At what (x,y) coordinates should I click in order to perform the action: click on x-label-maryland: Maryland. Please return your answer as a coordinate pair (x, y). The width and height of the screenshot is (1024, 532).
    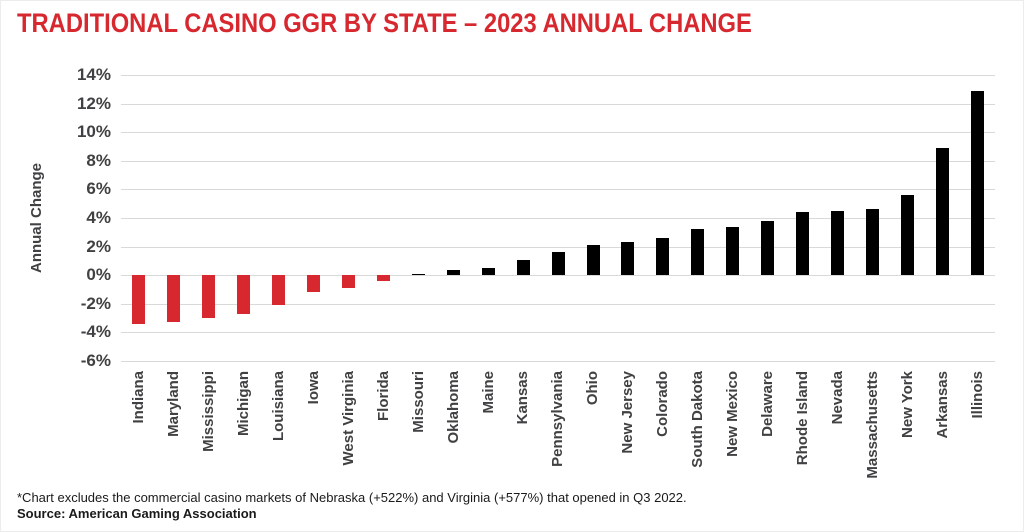
    Looking at the image, I should click on (173, 404).